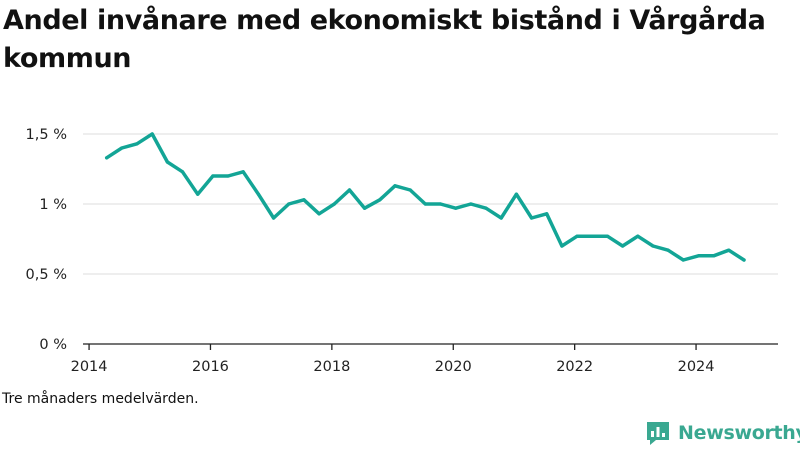 This screenshot has height=450, width=800. I want to click on x-tick-label: 2014, so click(89, 367).